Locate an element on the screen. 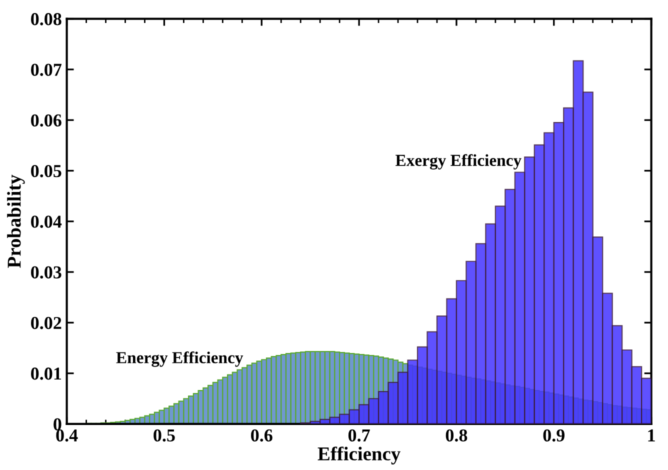 The image size is (668, 470). y-tick-label: 0.02 is located at coordinates (46, 323).